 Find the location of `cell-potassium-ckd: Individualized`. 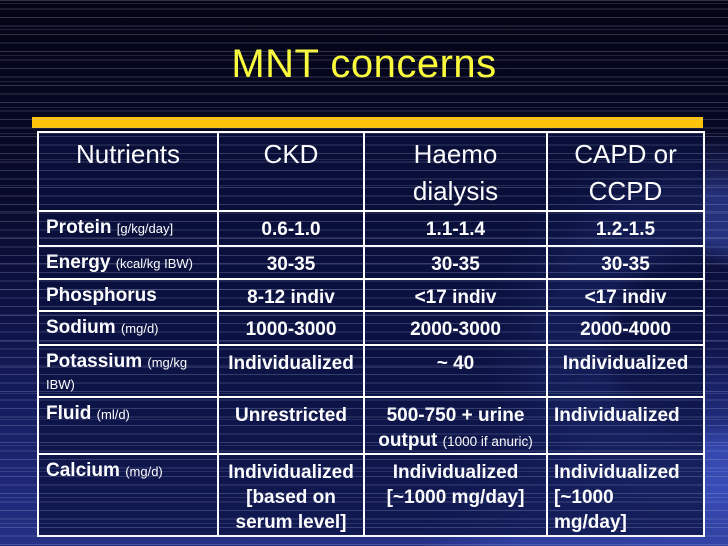

cell-potassium-ckd: Individualized is located at coordinates (291, 370).